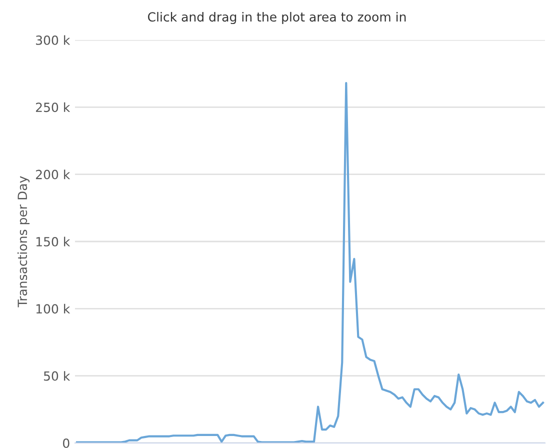 The image size is (554, 448). I want to click on y-tick-label: 0, so click(66, 443).